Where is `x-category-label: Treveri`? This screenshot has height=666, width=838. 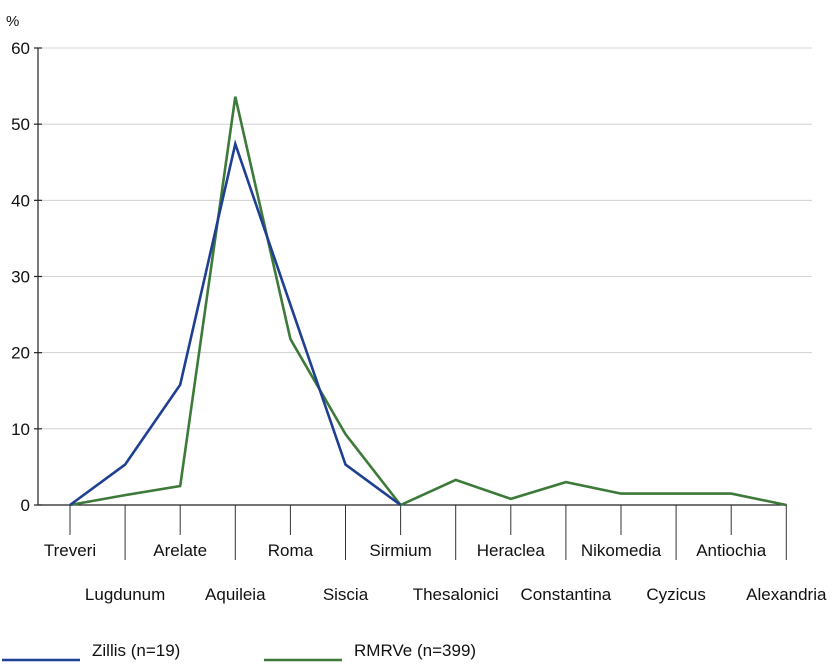 x-category-label: Treveri is located at coordinates (70, 550).